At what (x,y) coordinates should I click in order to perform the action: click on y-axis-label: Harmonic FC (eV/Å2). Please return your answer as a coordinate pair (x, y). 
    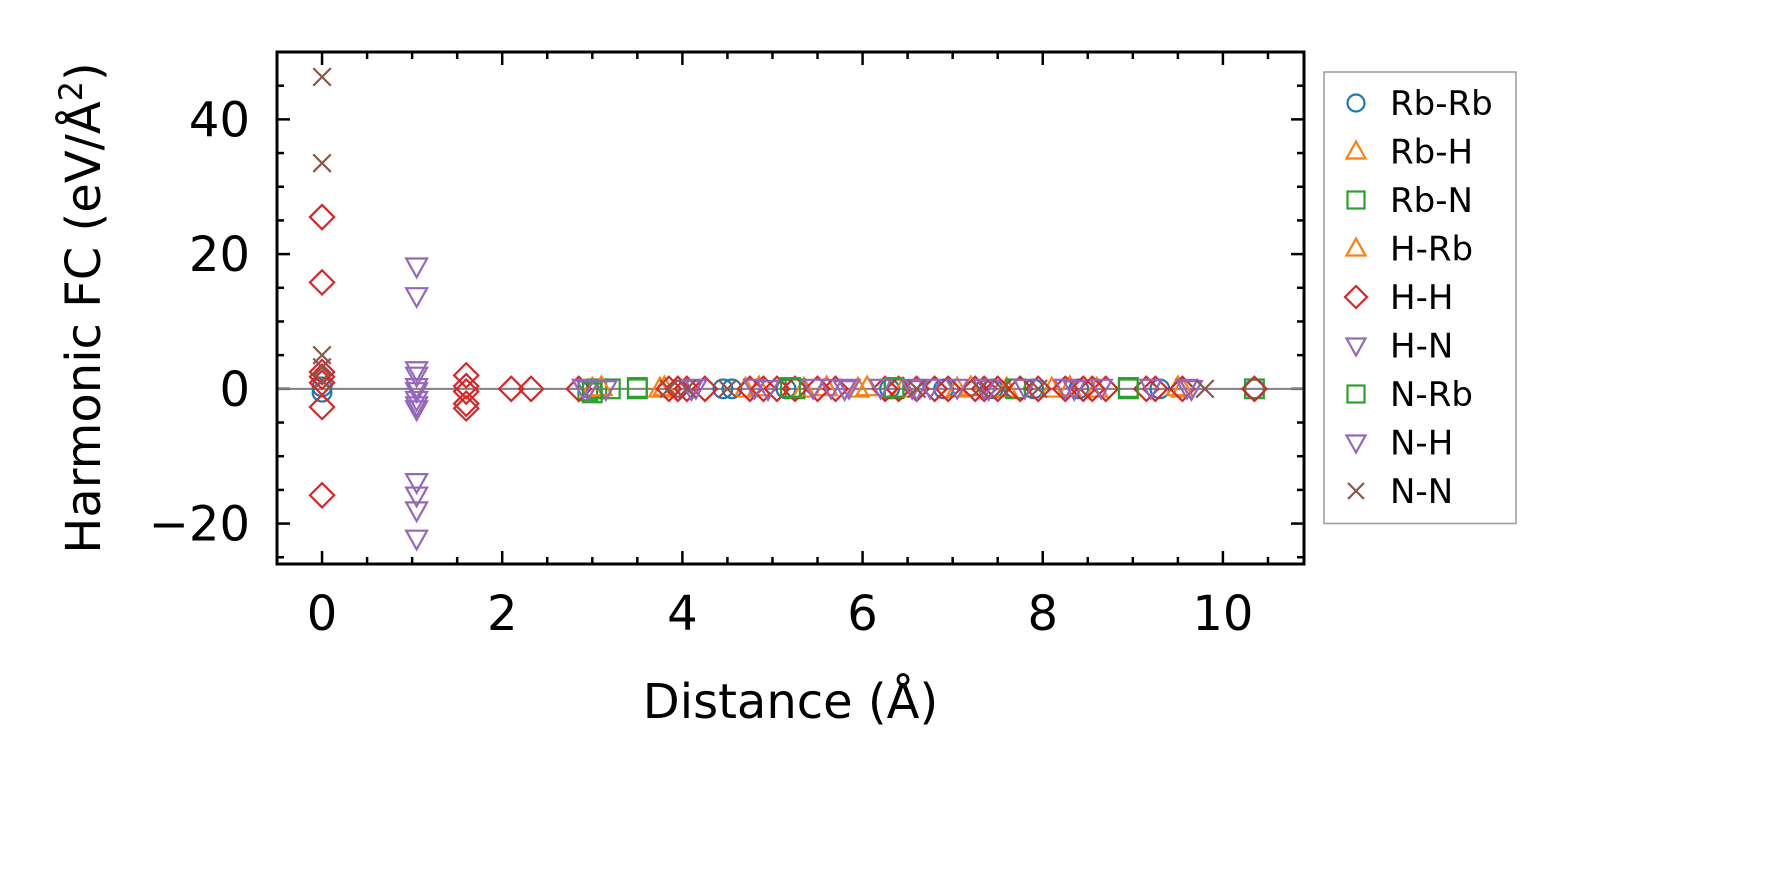
    Looking at the image, I should click on (82, 308).